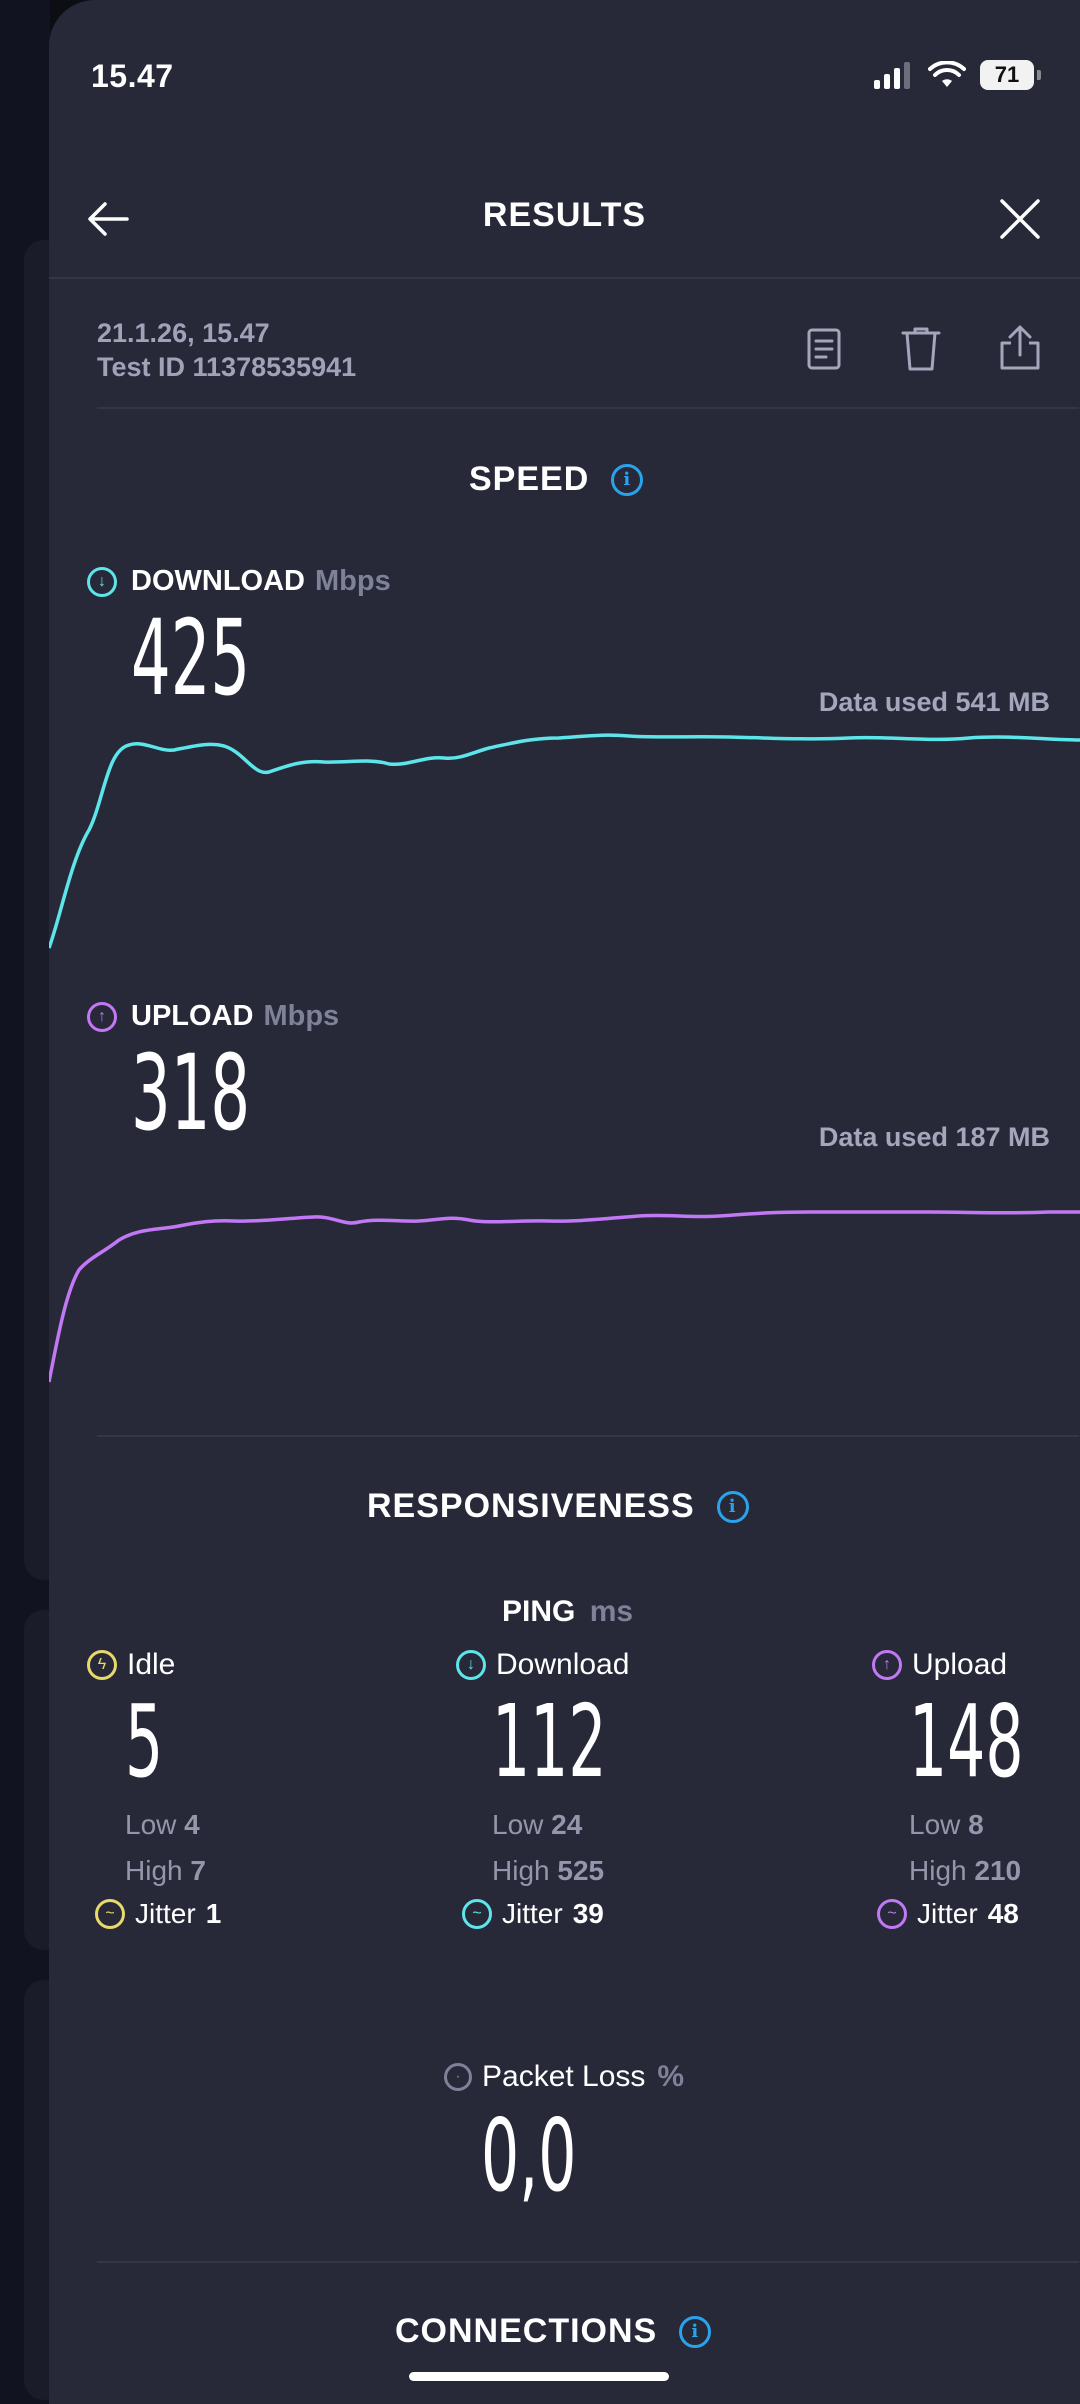  Describe the element at coordinates (1020, 219) in the screenshot. I see `close-icon` at that location.